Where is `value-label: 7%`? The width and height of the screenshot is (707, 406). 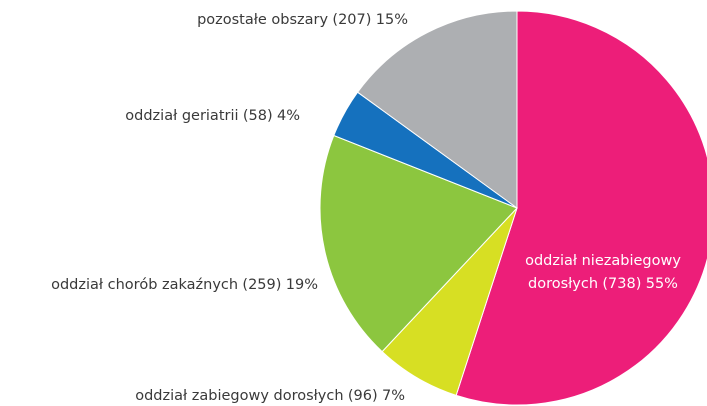 value-label: 7% is located at coordinates (393, 396).